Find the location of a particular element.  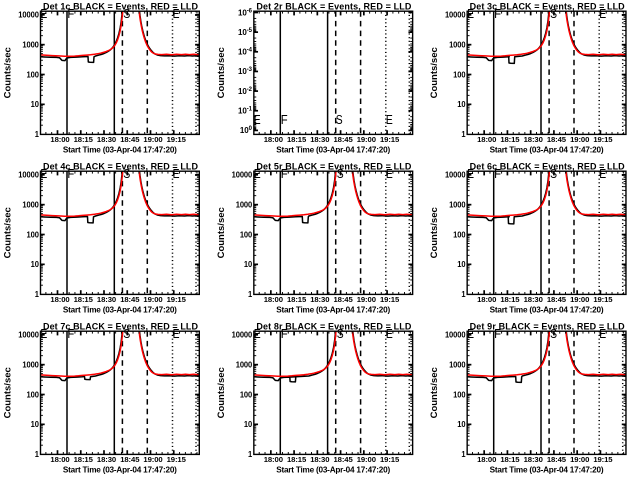

svg-text:Det 1c BLACK = Events, RED = L: Det 1c BLACK = Events, RED = LLD is located at coordinates (121, 6).